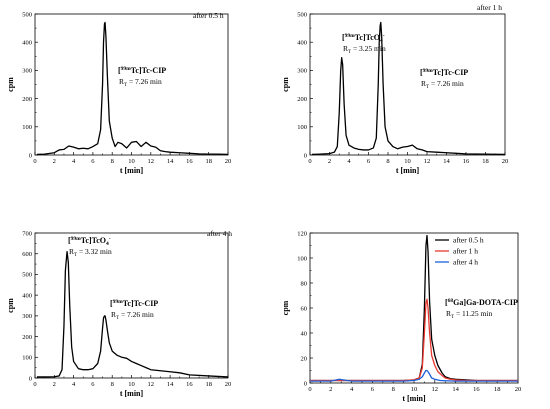 The image size is (550, 409). Describe the element at coordinates (27, 233) in the screenshot. I see `y-tick-label: 700` at that location.